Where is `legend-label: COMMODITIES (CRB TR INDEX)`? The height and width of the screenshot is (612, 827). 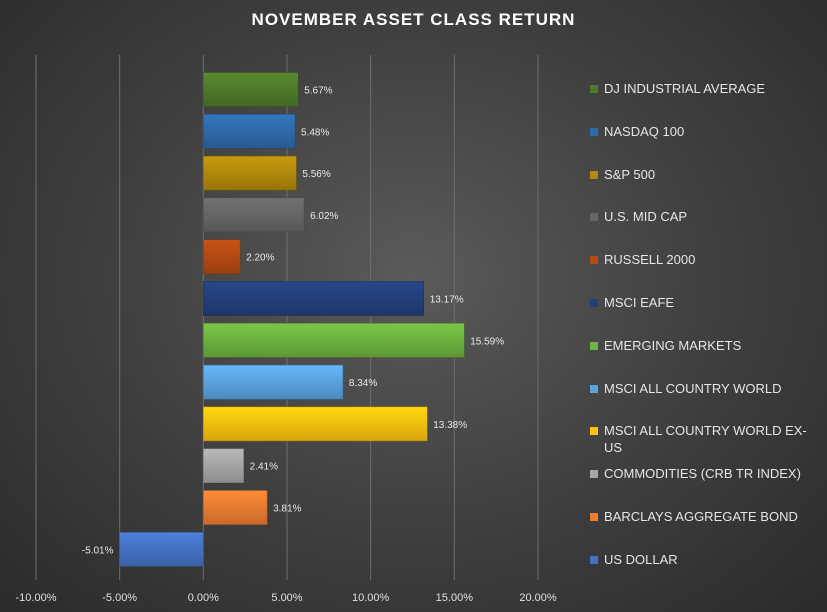 legend-label: COMMODITIES (CRB TR INDEX) is located at coordinates (702, 474).